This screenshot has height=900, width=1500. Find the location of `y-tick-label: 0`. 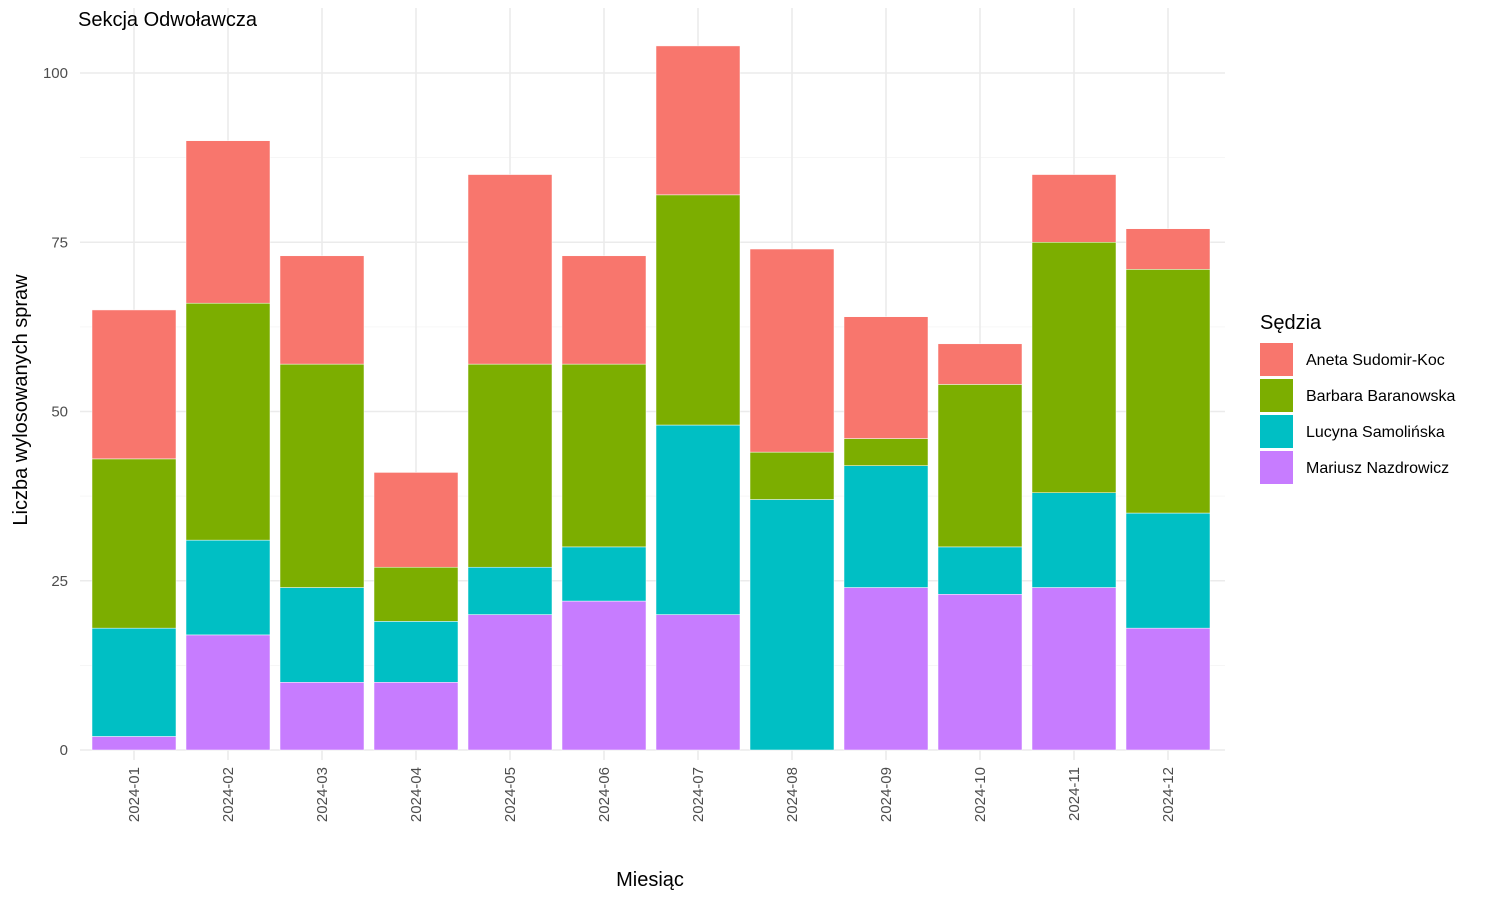

y-tick-label: 0 is located at coordinates (64, 750).